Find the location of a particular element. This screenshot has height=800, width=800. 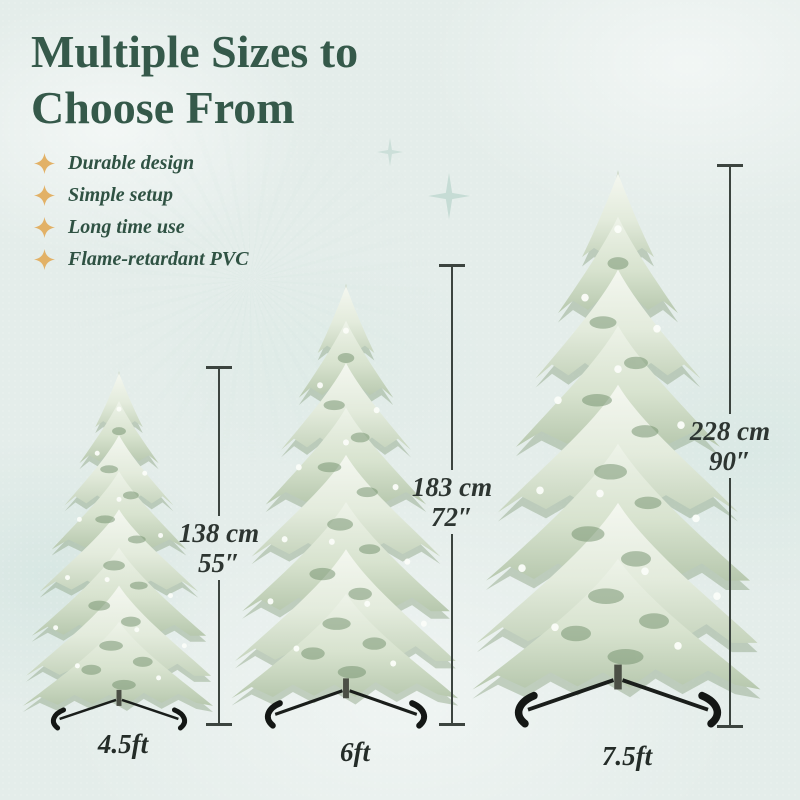

height-metric: 183 cm is located at coordinates (452, 487).